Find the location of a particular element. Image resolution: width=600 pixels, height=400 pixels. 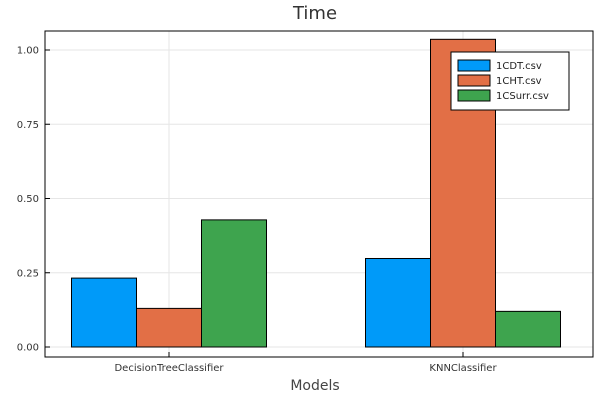

legend-entry: 1CDT.csv is located at coordinates (519, 66).